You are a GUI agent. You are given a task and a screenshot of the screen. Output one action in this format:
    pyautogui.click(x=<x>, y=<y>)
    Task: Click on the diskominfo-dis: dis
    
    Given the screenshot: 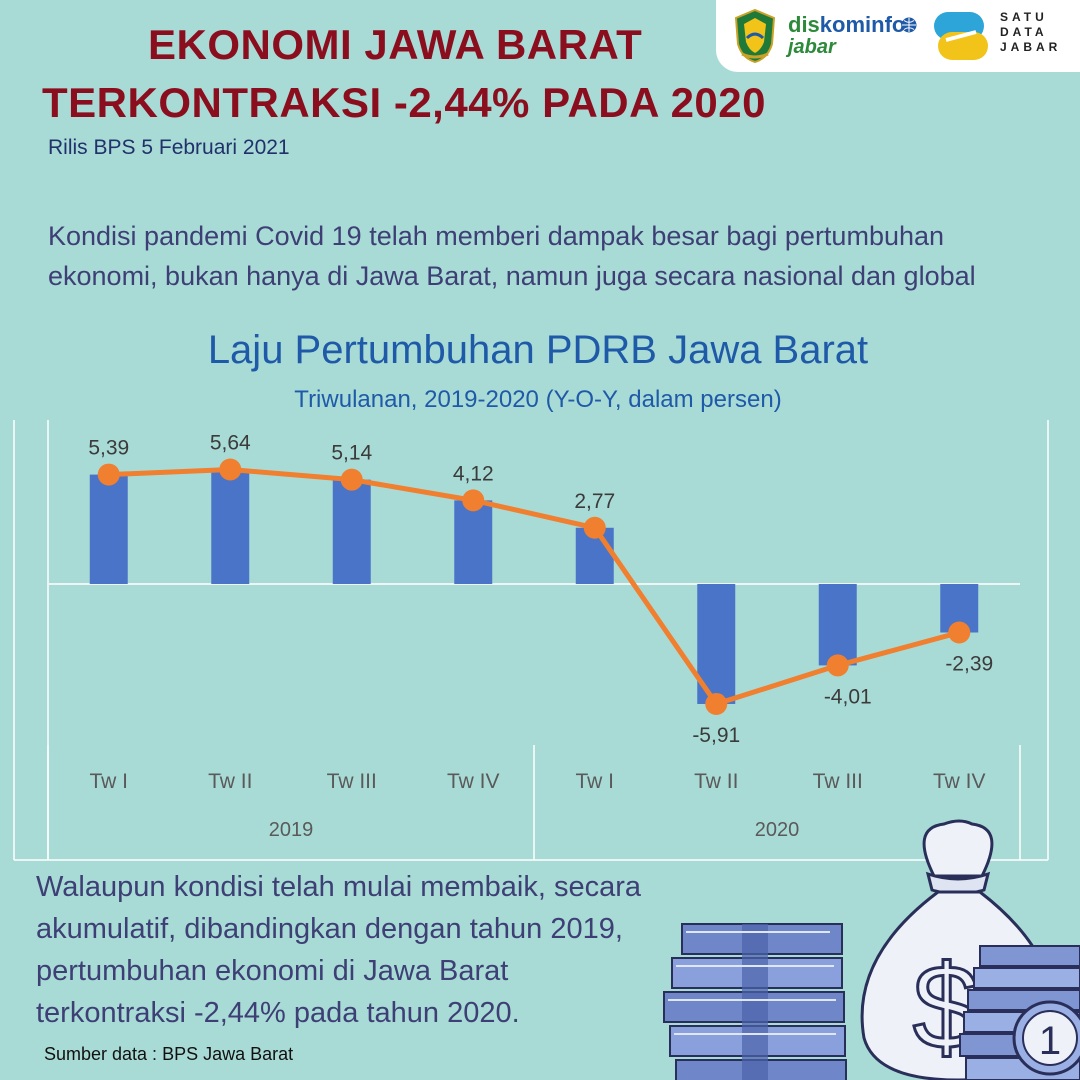 What is the action you would take?
    pyautogui.click(x=804, y=24)
    